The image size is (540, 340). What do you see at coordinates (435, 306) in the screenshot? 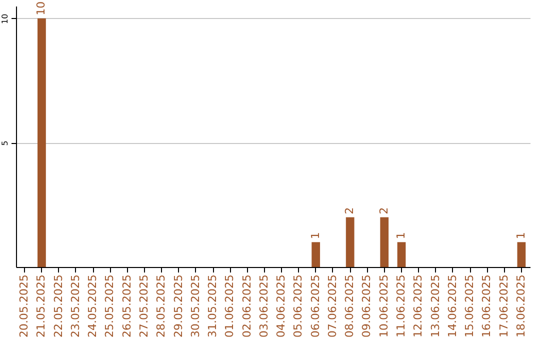
I see `x-tick-label: 13.06.2025` at bounding box center [435, 306].